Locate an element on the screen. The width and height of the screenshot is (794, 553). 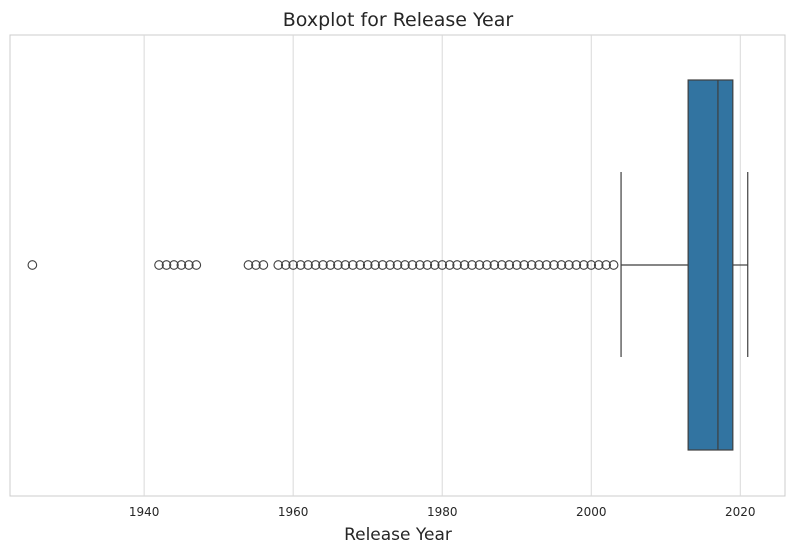
x-tick-label: 1940 is located at coordinates (144, 512).